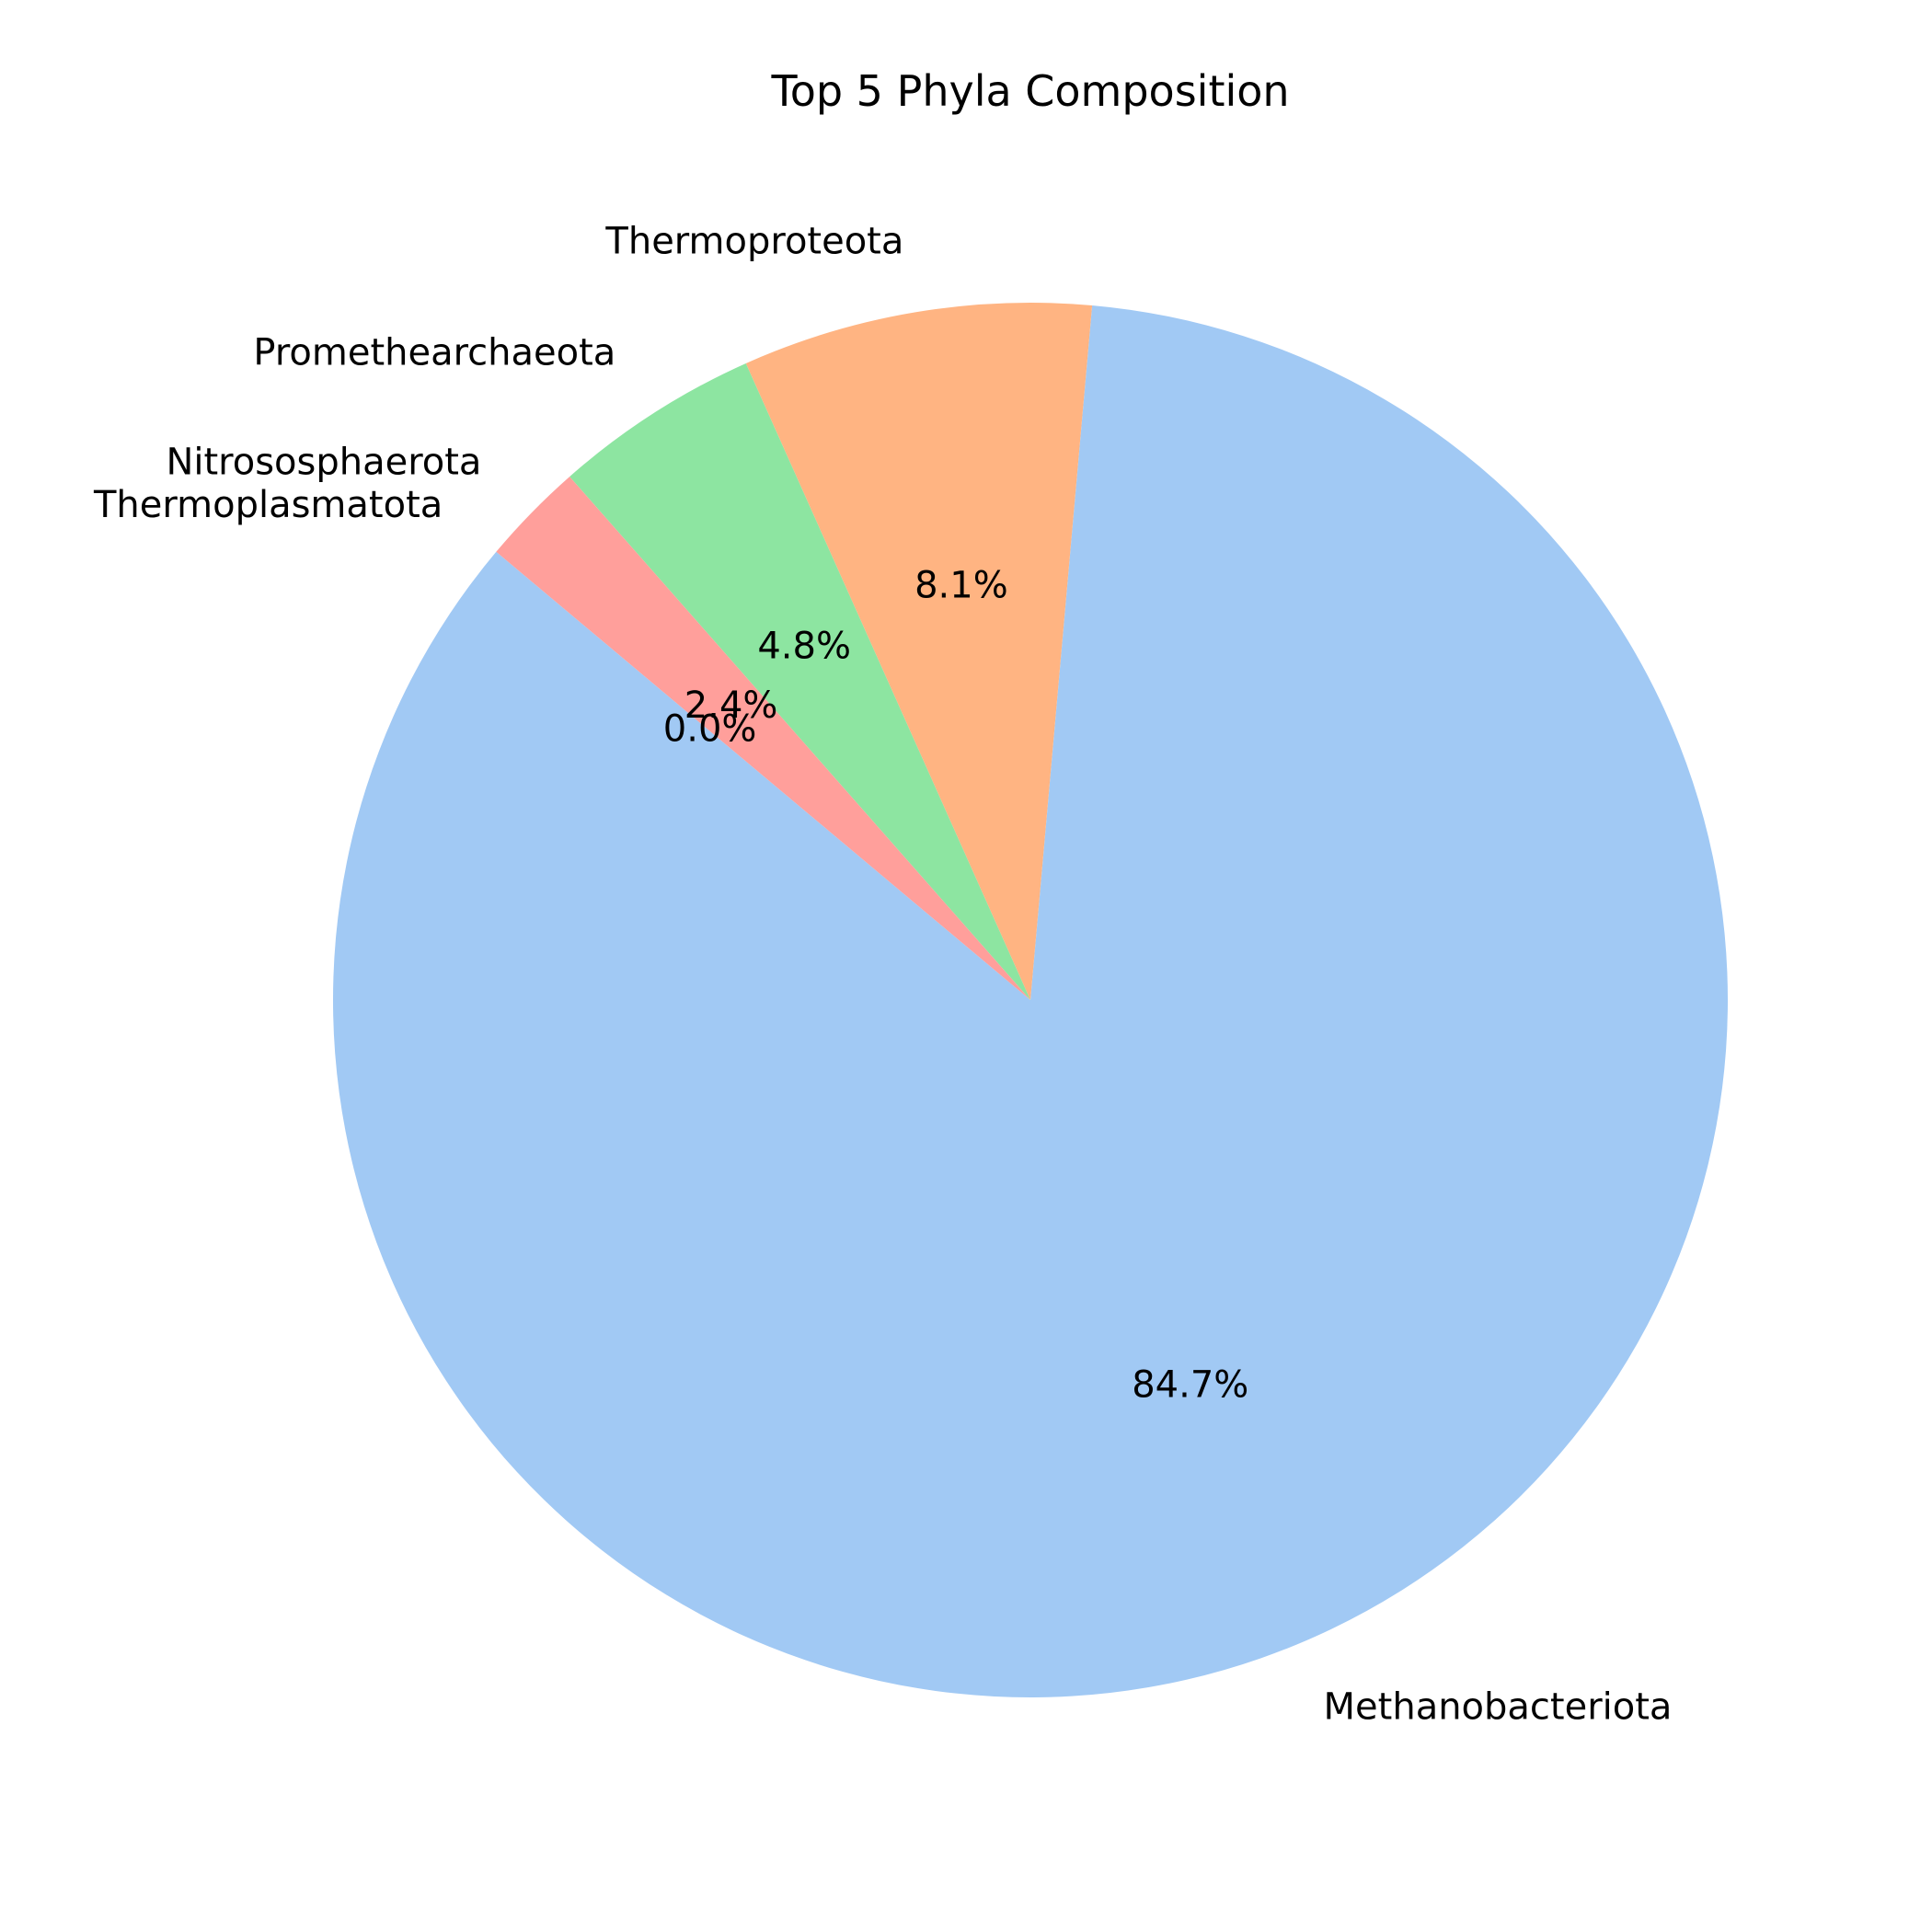 This screenshot has height=1932, width=1932. I want to click on pct-label-promethearchaeota: 4.8%, so click(804, 646).